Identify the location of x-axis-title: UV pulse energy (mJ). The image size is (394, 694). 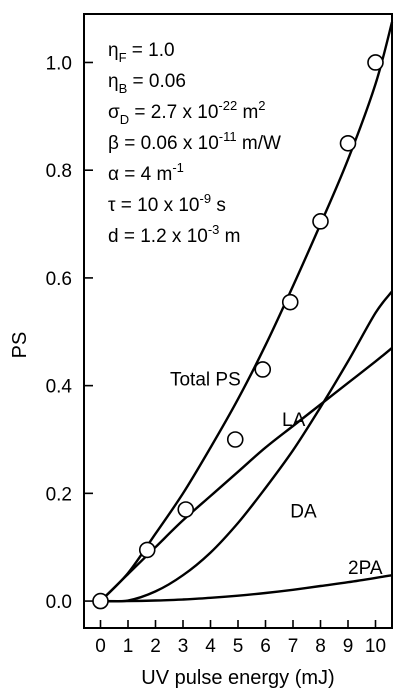
(237, 678).